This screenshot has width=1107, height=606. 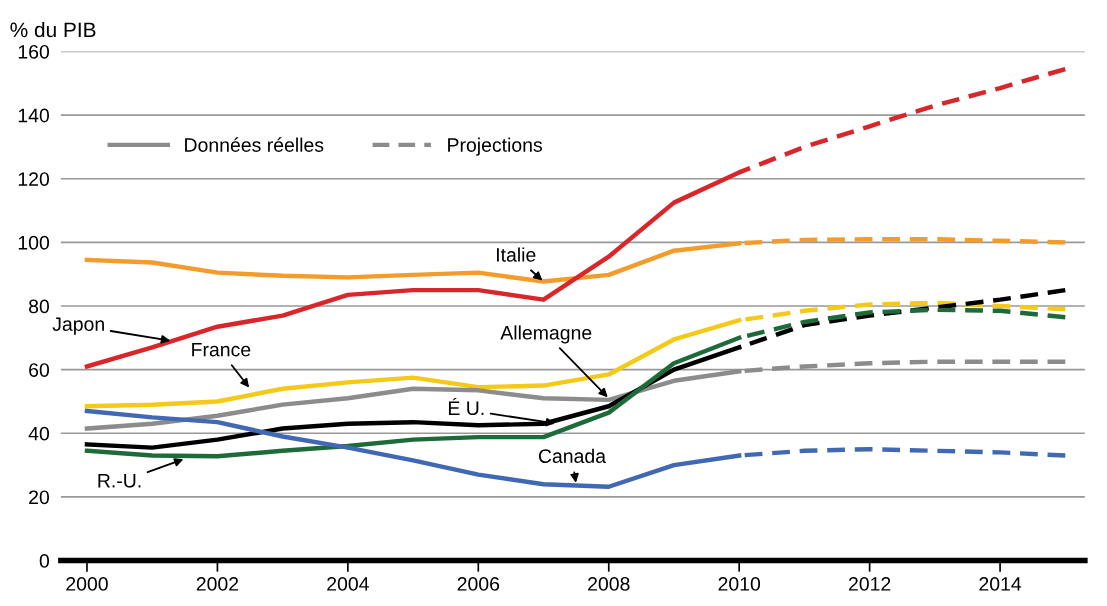 What do you see at coordinates (478, 584) in the screenshot?
I see `x-tick-label: 2006` at bounding box center [478, 584].